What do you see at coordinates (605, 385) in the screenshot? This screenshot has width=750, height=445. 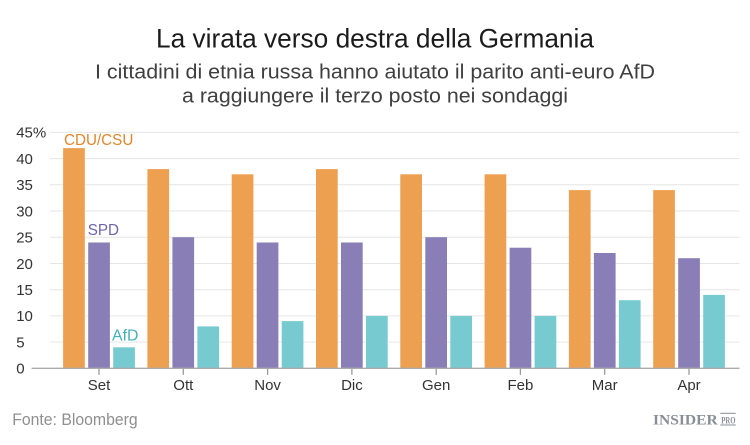 I see `svg-text: Mar` at bounding box center [605, 385].